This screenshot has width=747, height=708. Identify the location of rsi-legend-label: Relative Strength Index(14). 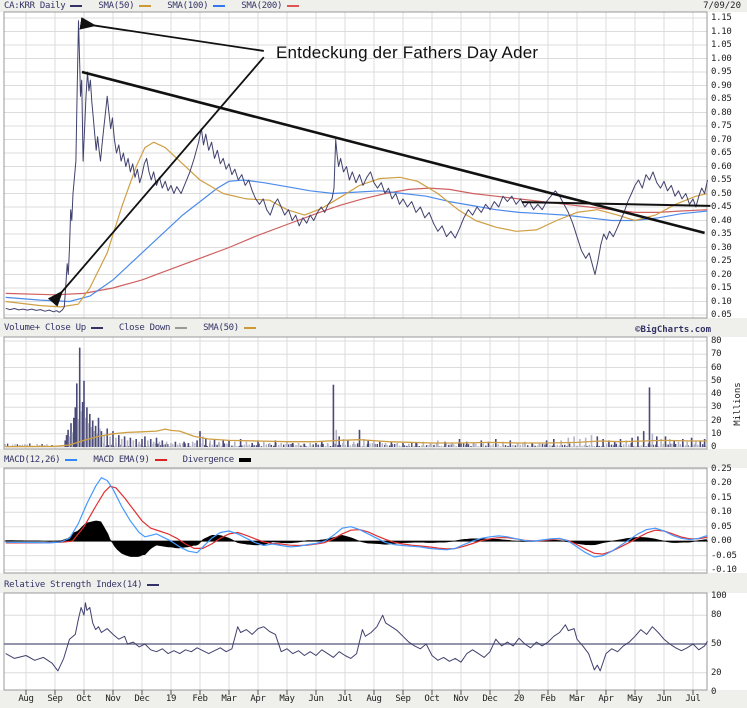
(73, 585).